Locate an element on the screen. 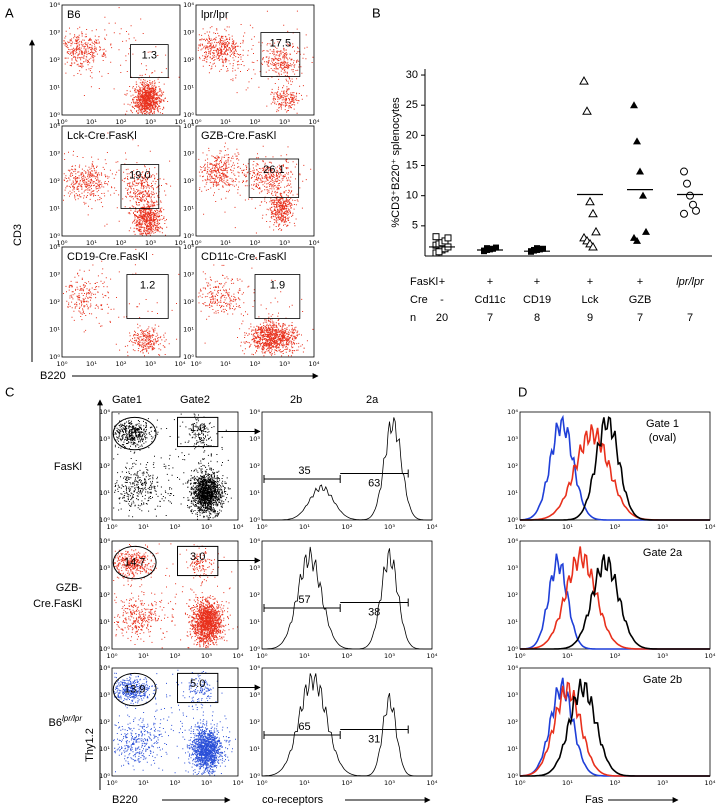  table-cell: Cd11c is located at coordinates (490, 300).